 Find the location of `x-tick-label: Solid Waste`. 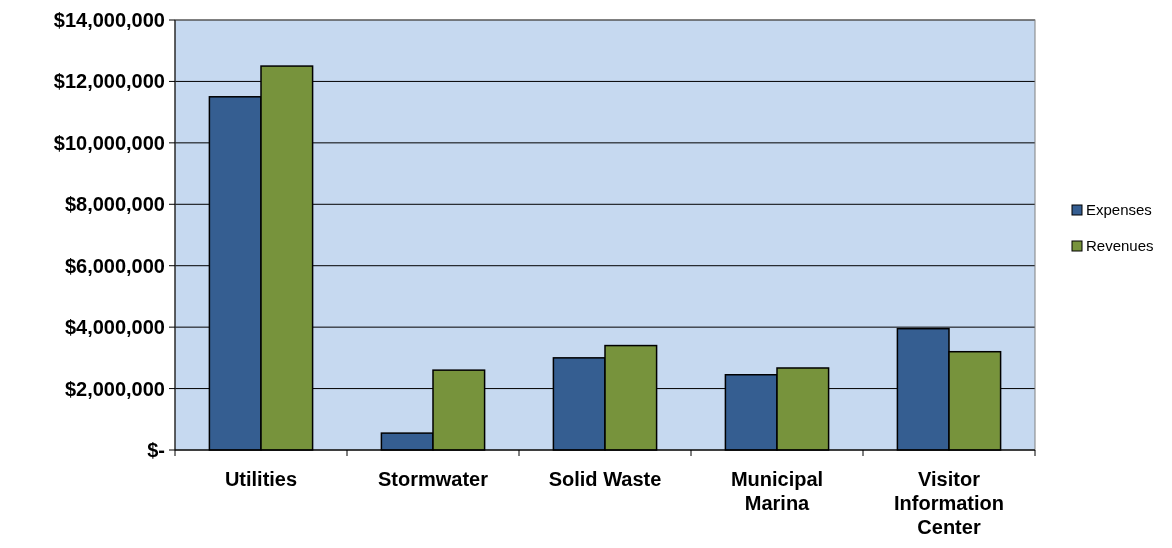

x-tick-label: Solid Waste is located at coordinates (605, 479).